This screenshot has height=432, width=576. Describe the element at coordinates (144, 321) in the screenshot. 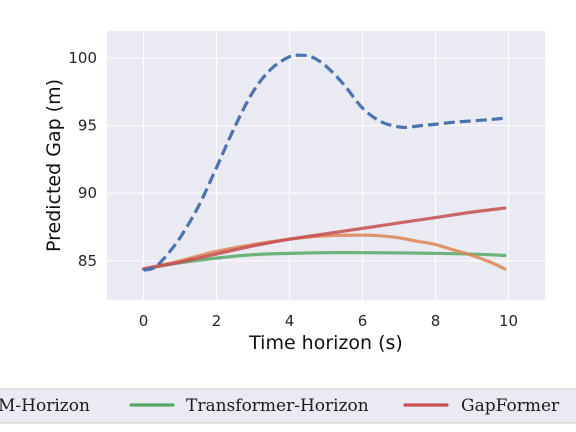

I see `x-tick-label: 0` at that location.